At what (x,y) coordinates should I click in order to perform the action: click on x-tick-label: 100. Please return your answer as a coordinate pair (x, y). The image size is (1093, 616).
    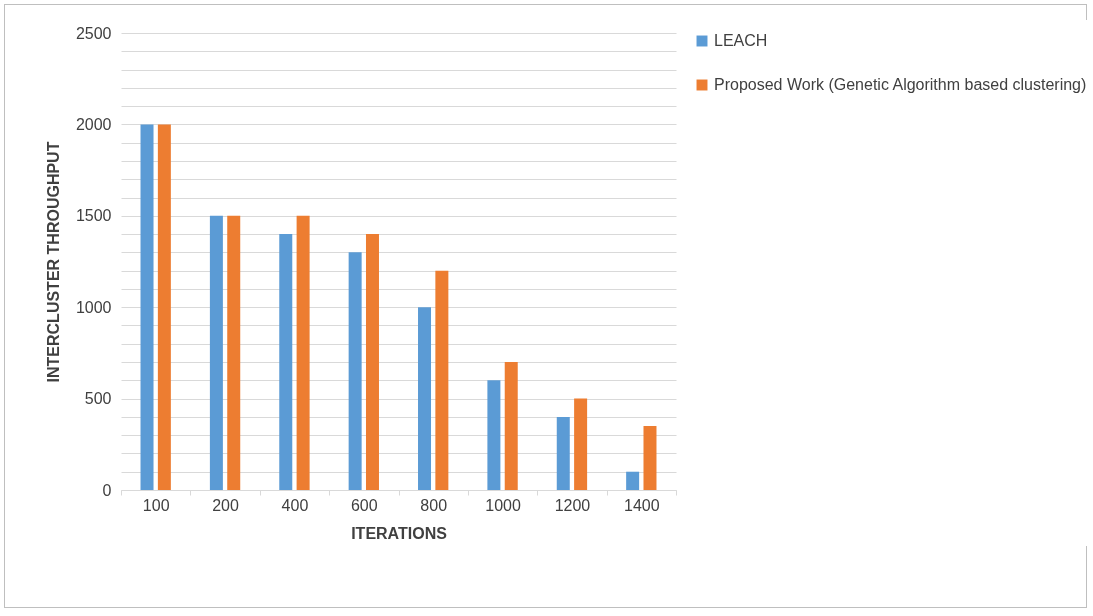
    Looking at the image, I should click on (156, 505).